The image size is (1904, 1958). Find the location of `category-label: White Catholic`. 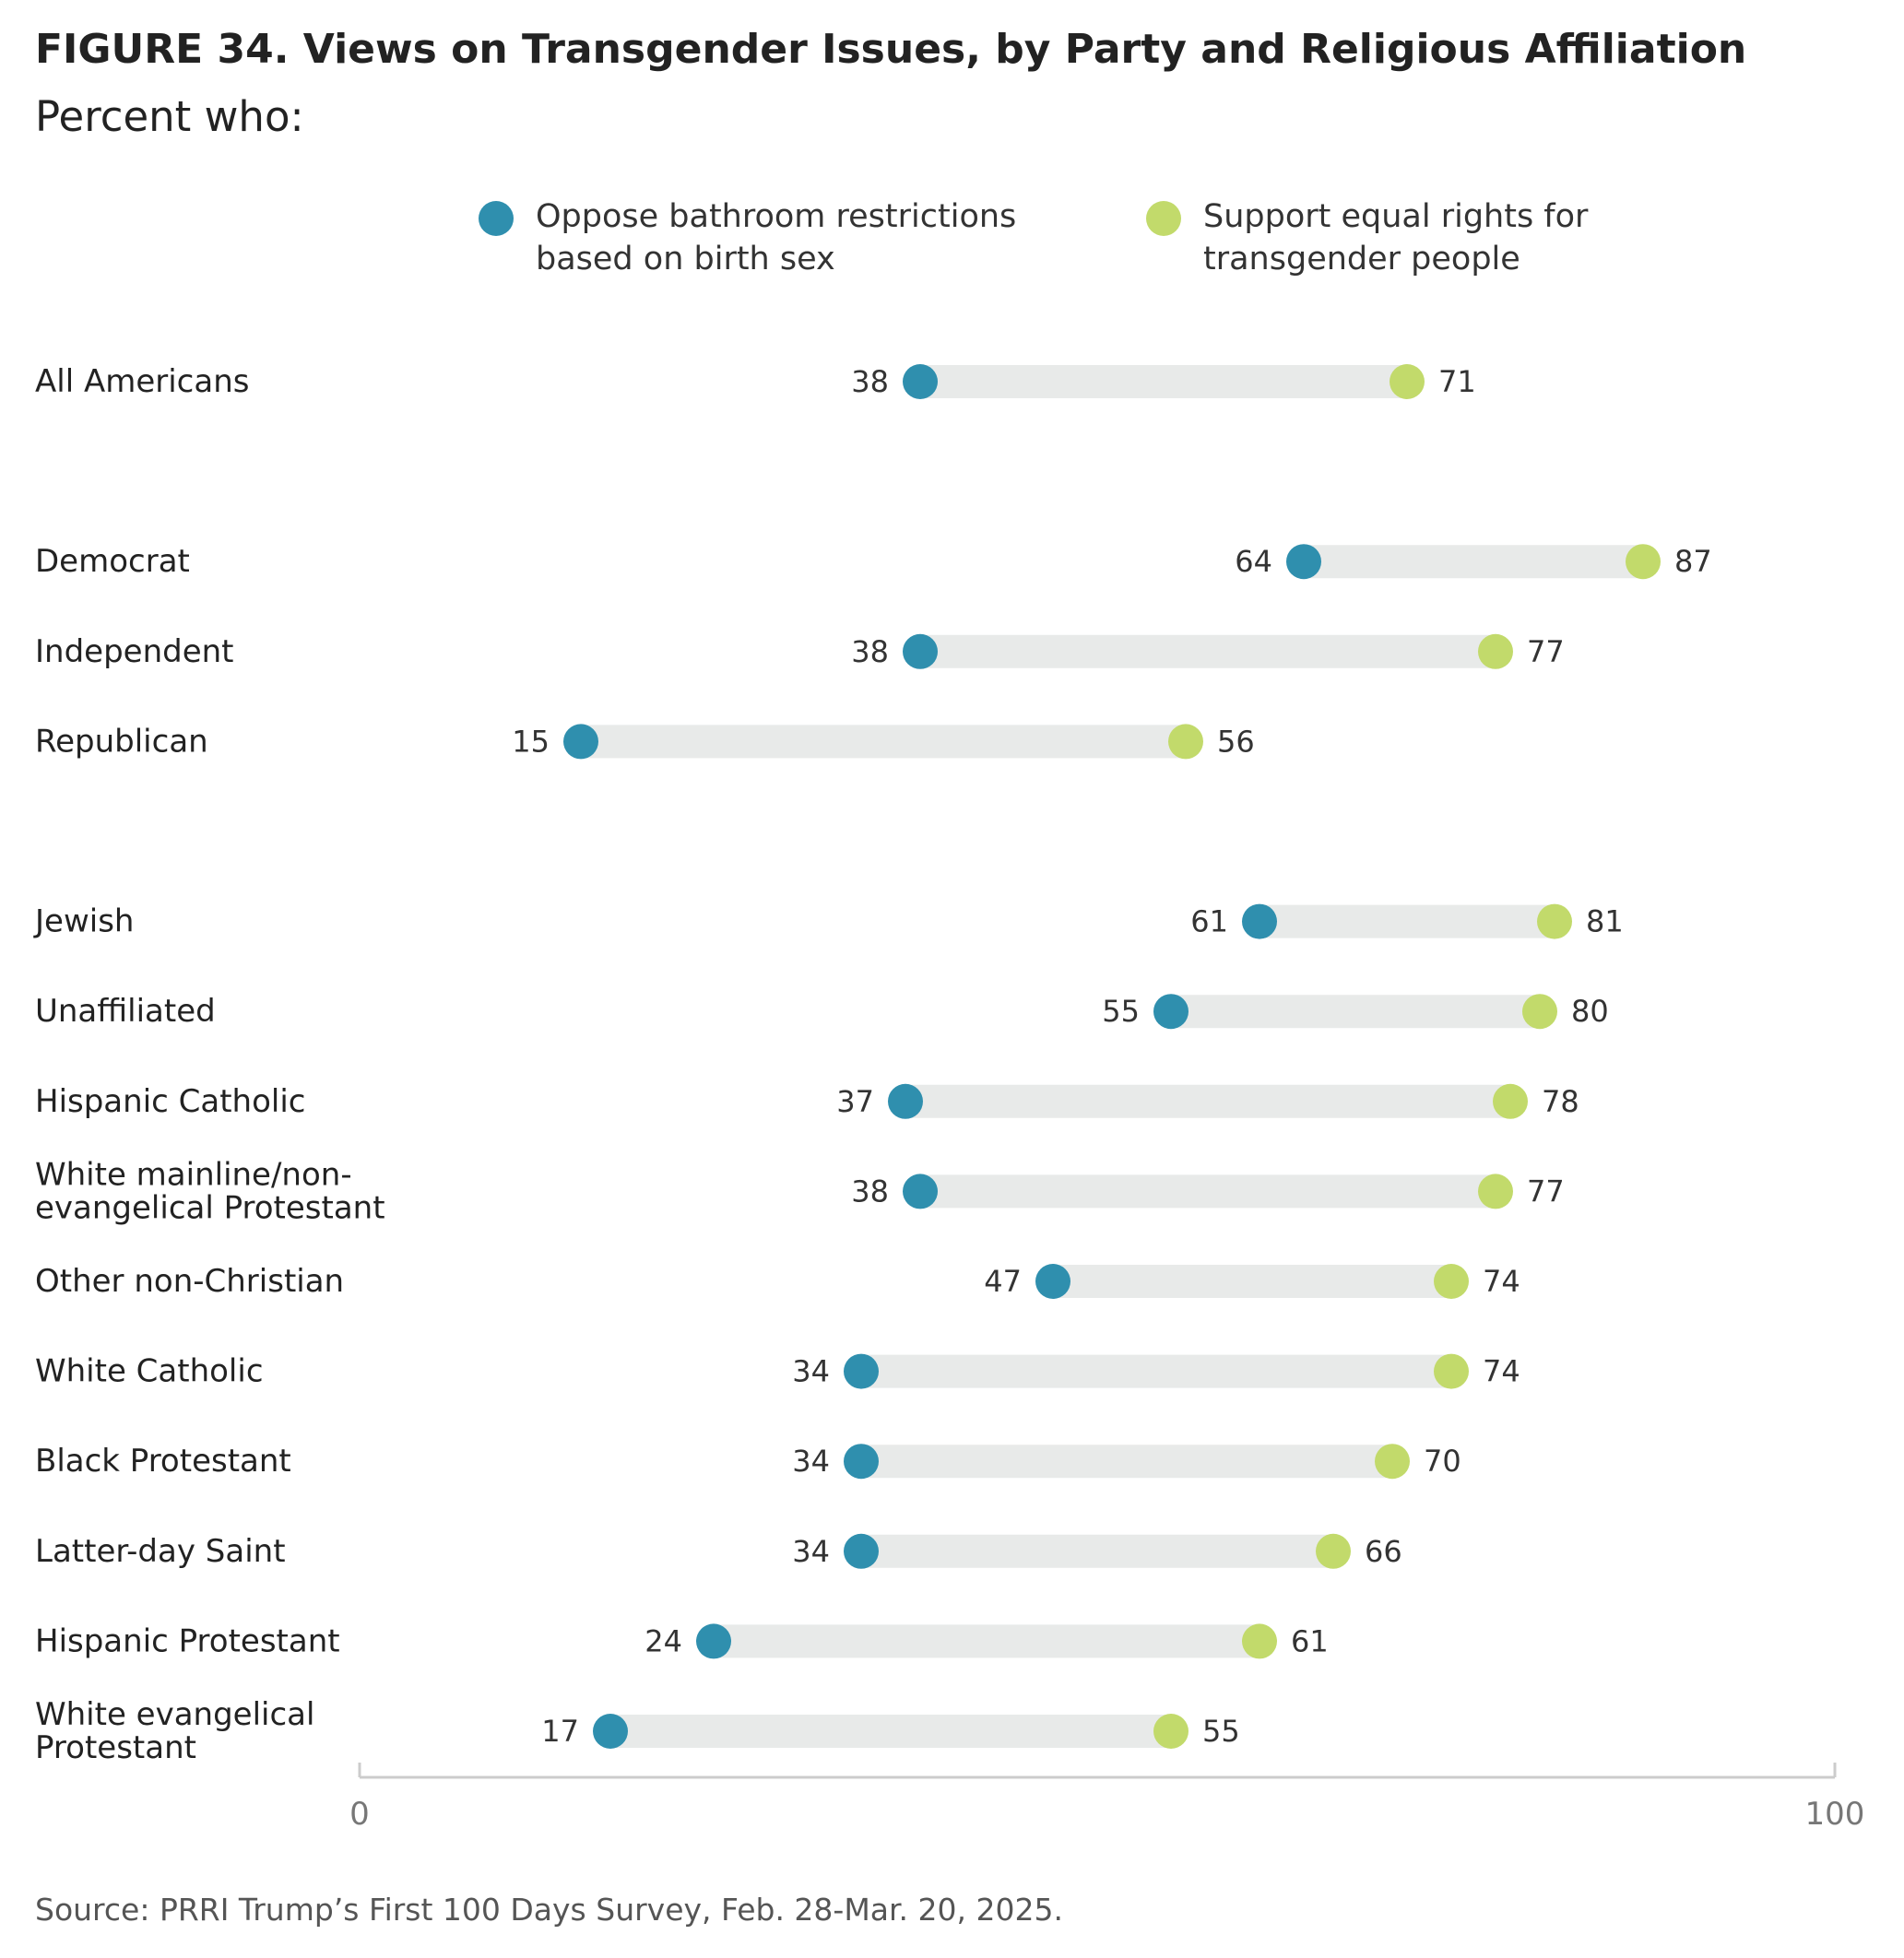

category-label: White Catholic is located at coordinates (149, 1371).